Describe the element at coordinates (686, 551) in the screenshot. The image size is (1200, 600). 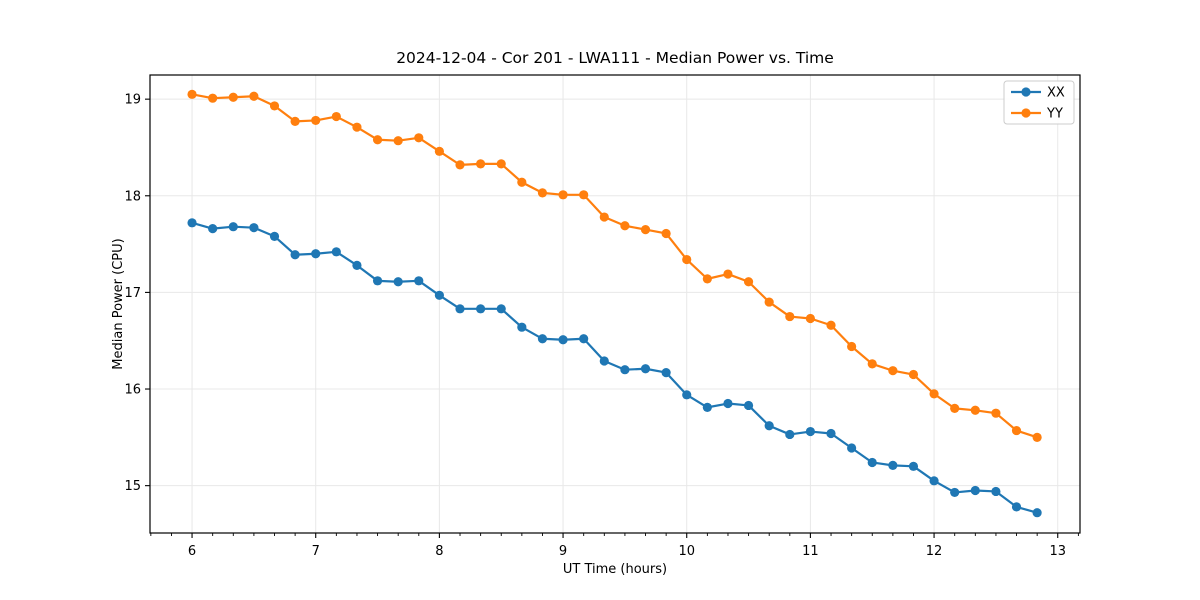
I see `x-tick-label: 10` at that location.